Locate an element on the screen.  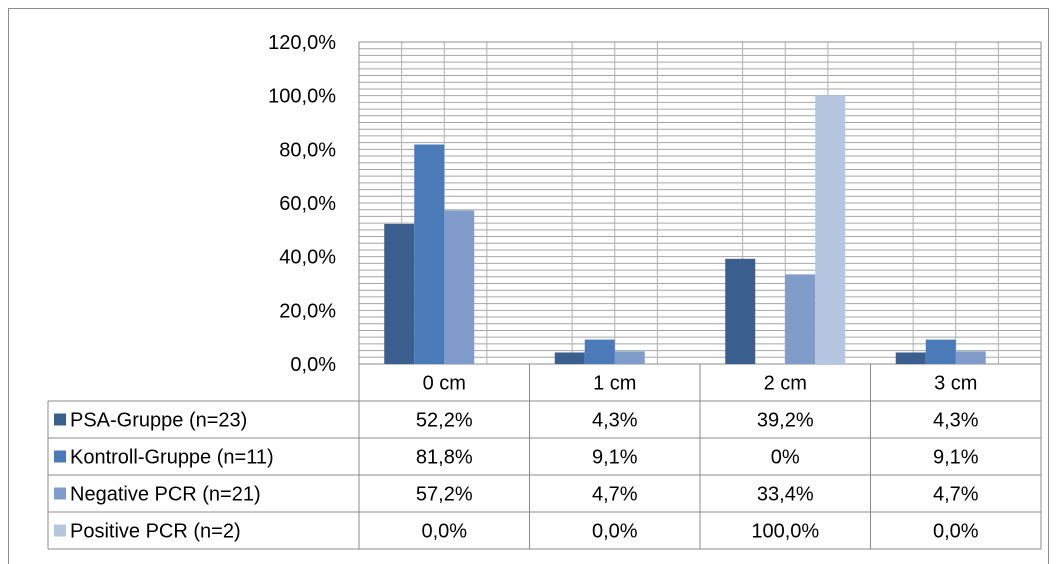
legend-label-4: Positive PCR (n=2) is located at coordinates (155, 532).